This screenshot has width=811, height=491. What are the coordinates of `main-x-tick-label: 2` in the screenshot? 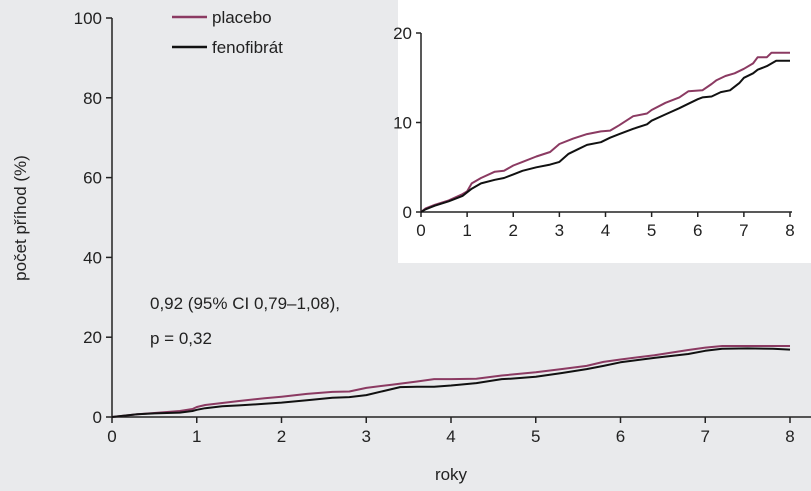 It's located at (281, 436).